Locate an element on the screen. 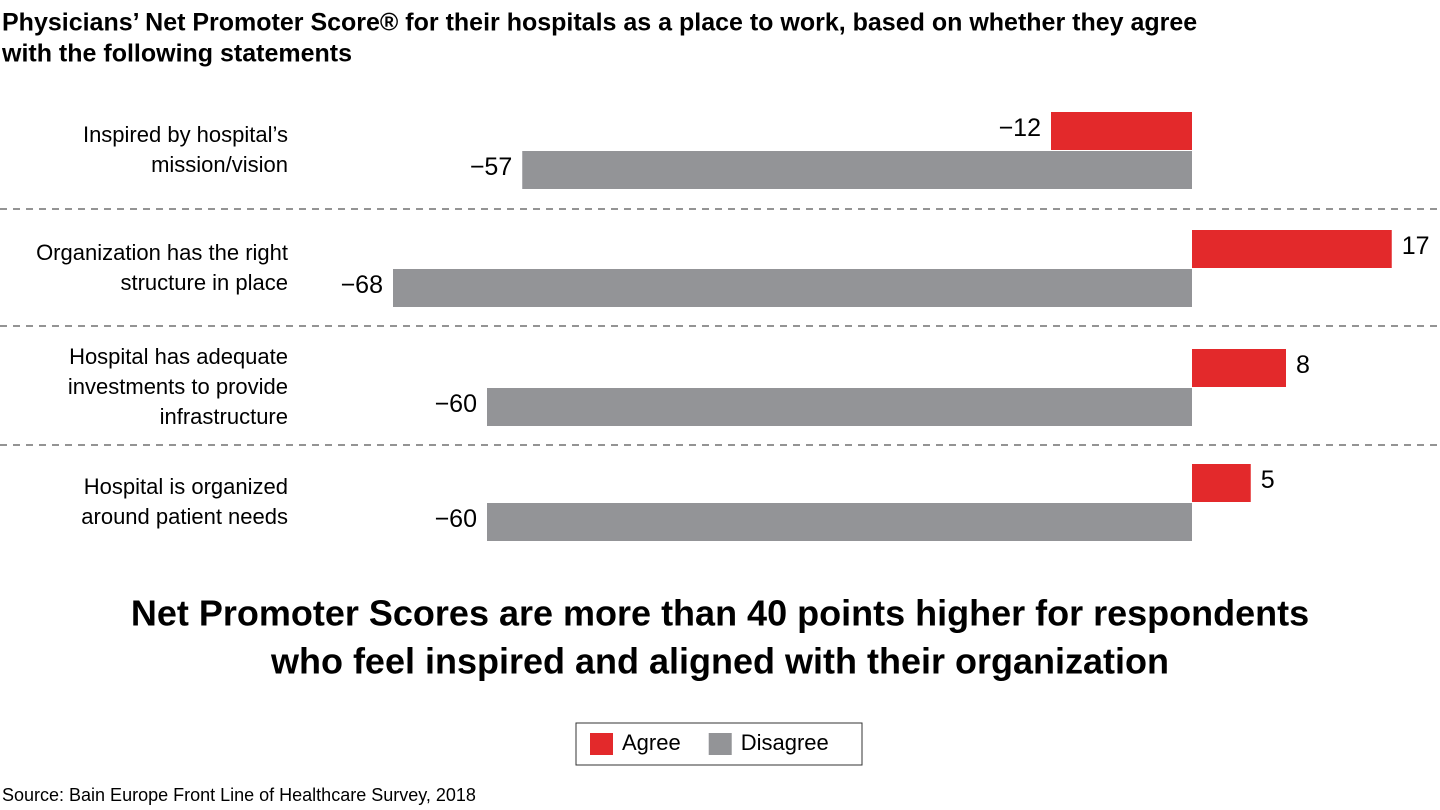 Image resolution: width=1440 pixels, height=810 pixels. category-label: structure in place is located at coordinates (204, 282).